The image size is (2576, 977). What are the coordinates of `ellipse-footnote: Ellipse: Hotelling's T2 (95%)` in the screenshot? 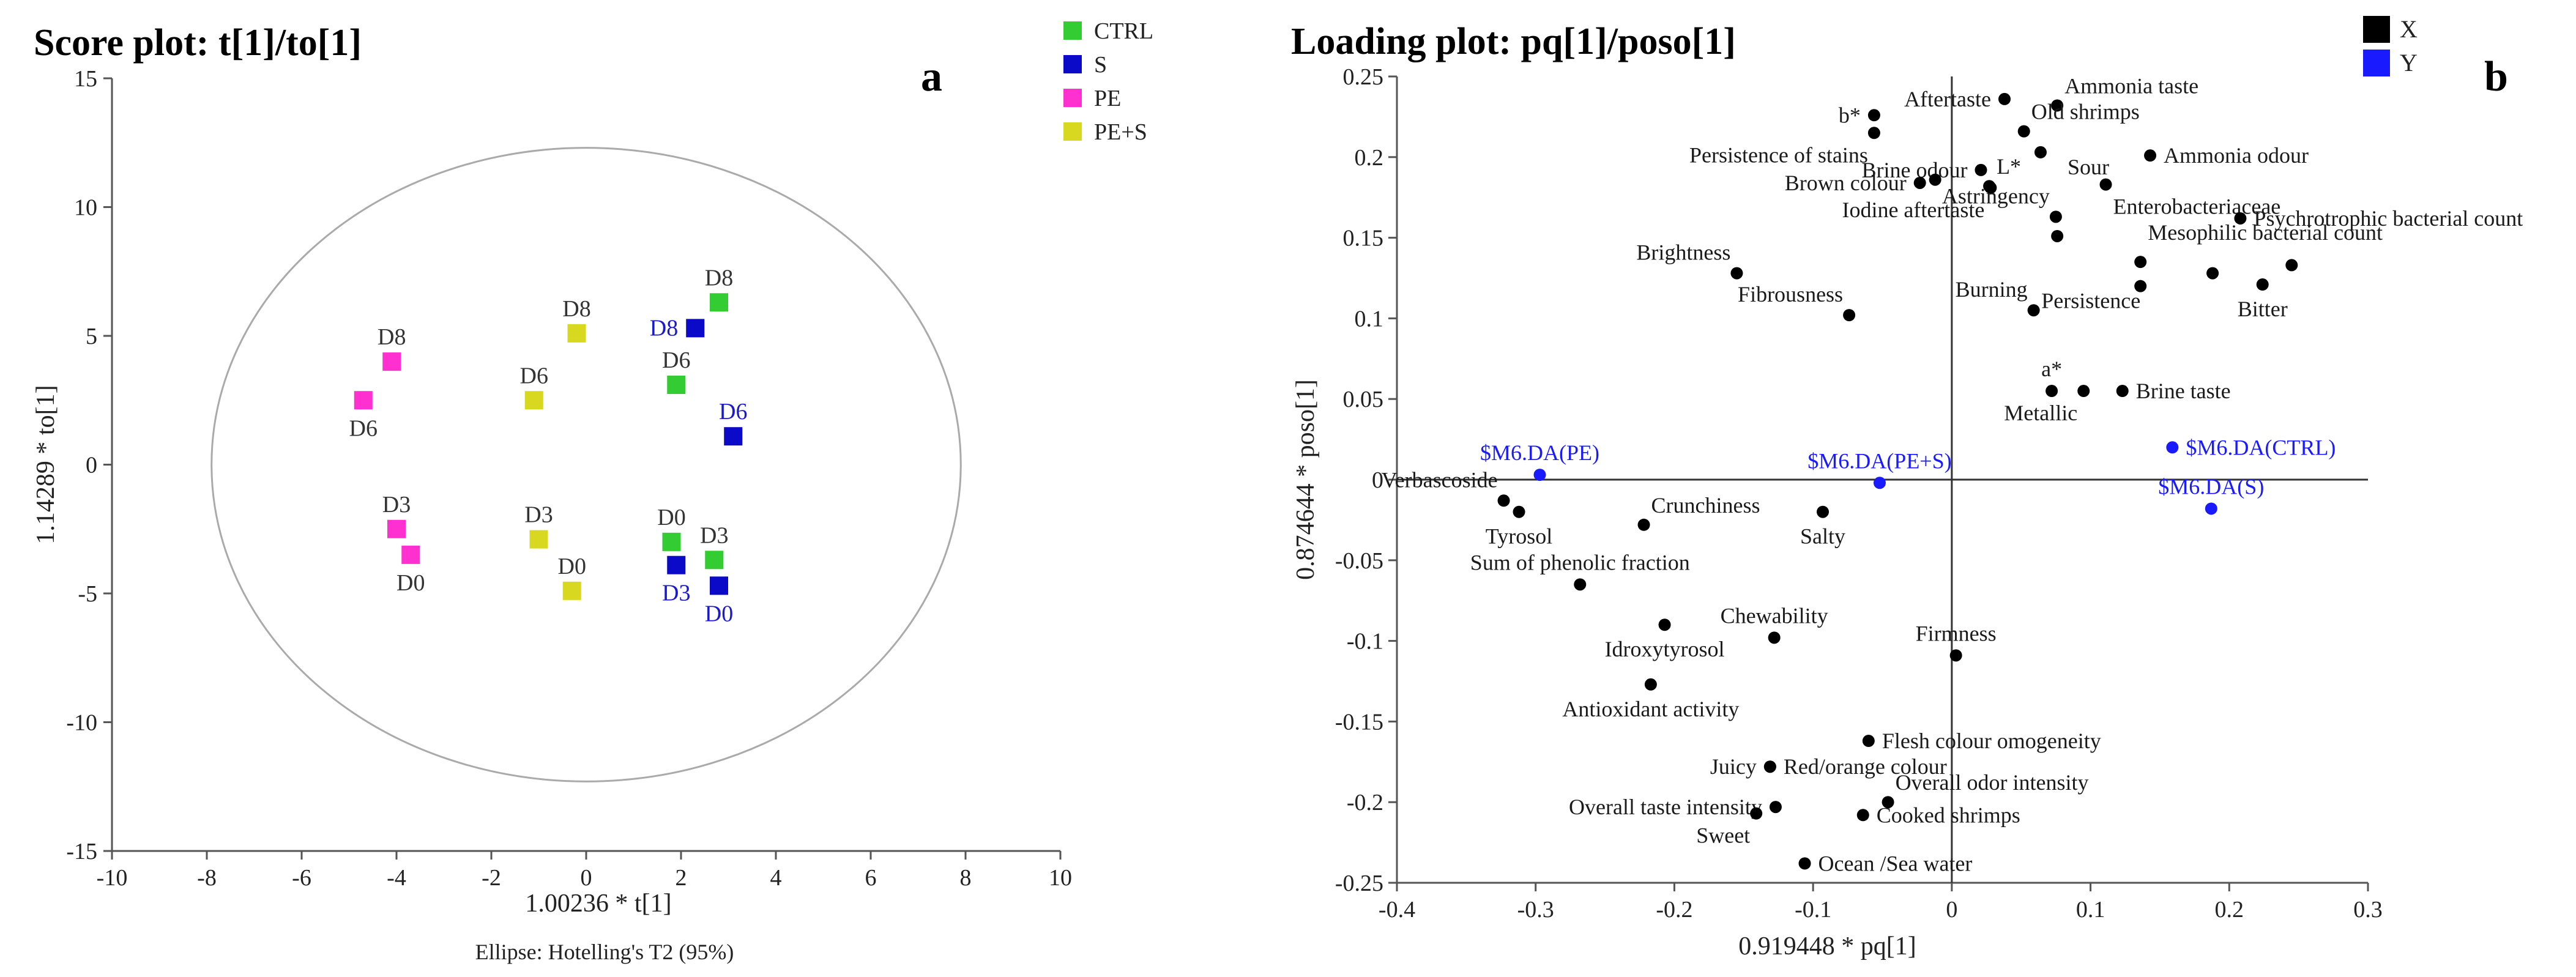 It's located at (605, 952).